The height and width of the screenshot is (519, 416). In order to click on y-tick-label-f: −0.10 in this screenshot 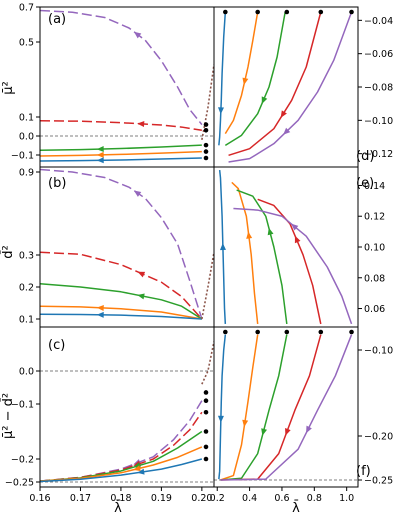, I will do `click(378, 351)`.